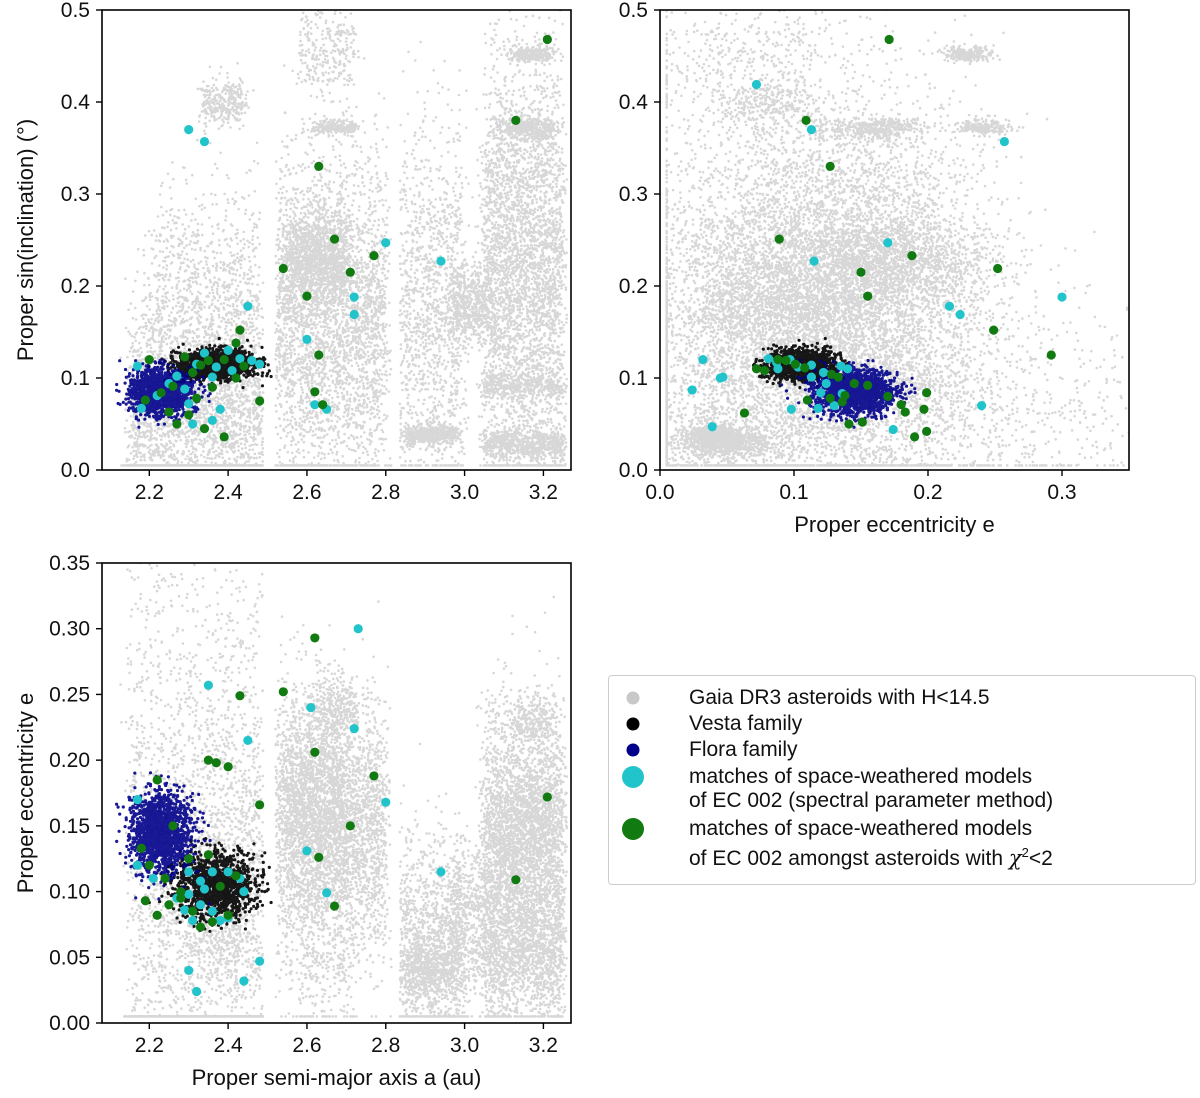 Image resolution: width=1200 pixels, height=1098 pixels. Describe the element at coordinates (633, 777) in the screenshot. I see `legend-cyan-marker` at that location.